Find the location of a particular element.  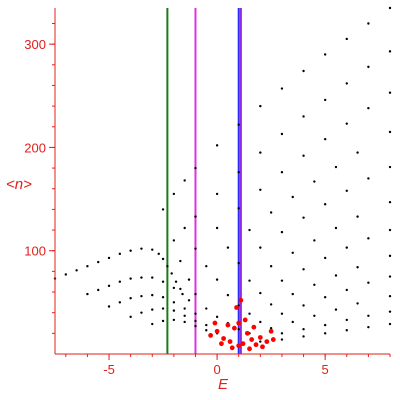

y-tick-label: 300 is located at coordinates (35, 44).